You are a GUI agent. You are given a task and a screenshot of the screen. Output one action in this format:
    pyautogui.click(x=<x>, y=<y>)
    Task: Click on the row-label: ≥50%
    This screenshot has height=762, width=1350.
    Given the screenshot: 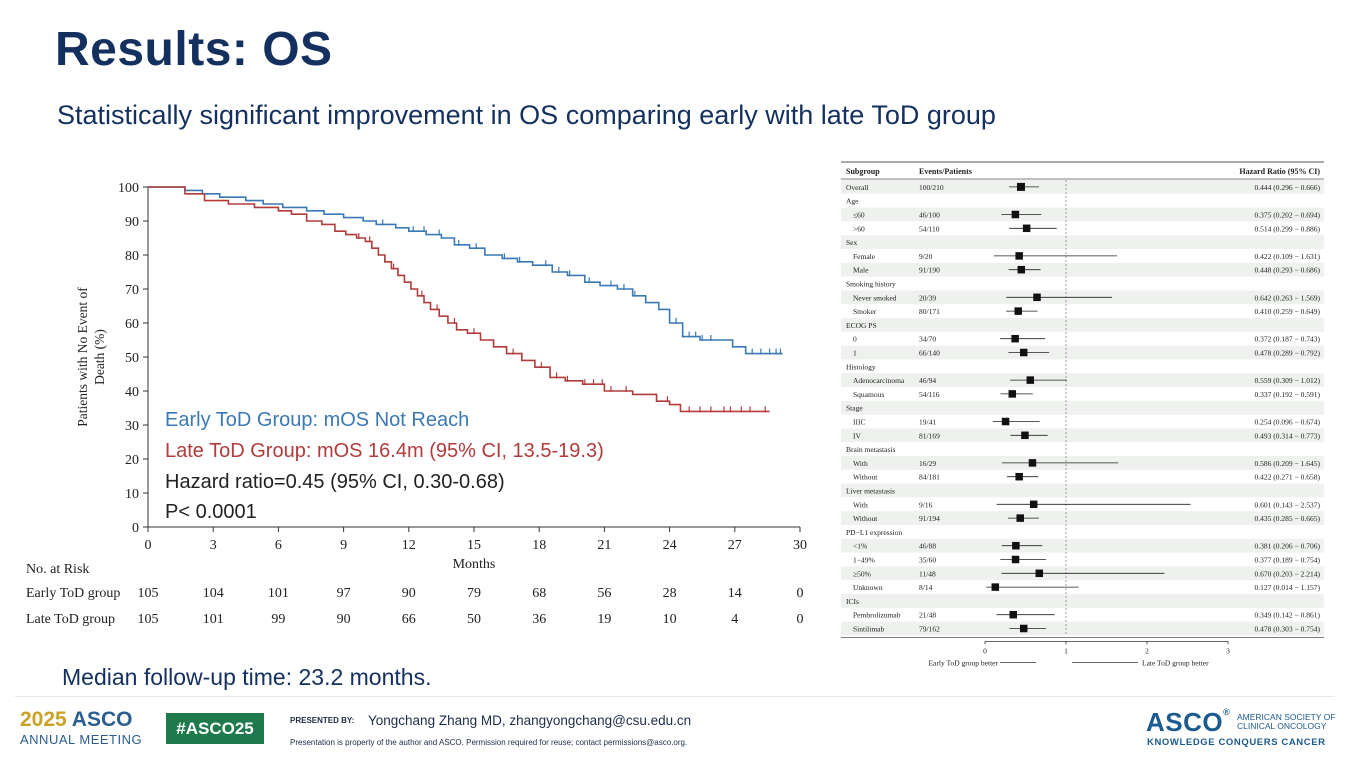 What is the action you would take?
    pyautogui.click(x=862, y=573)
    